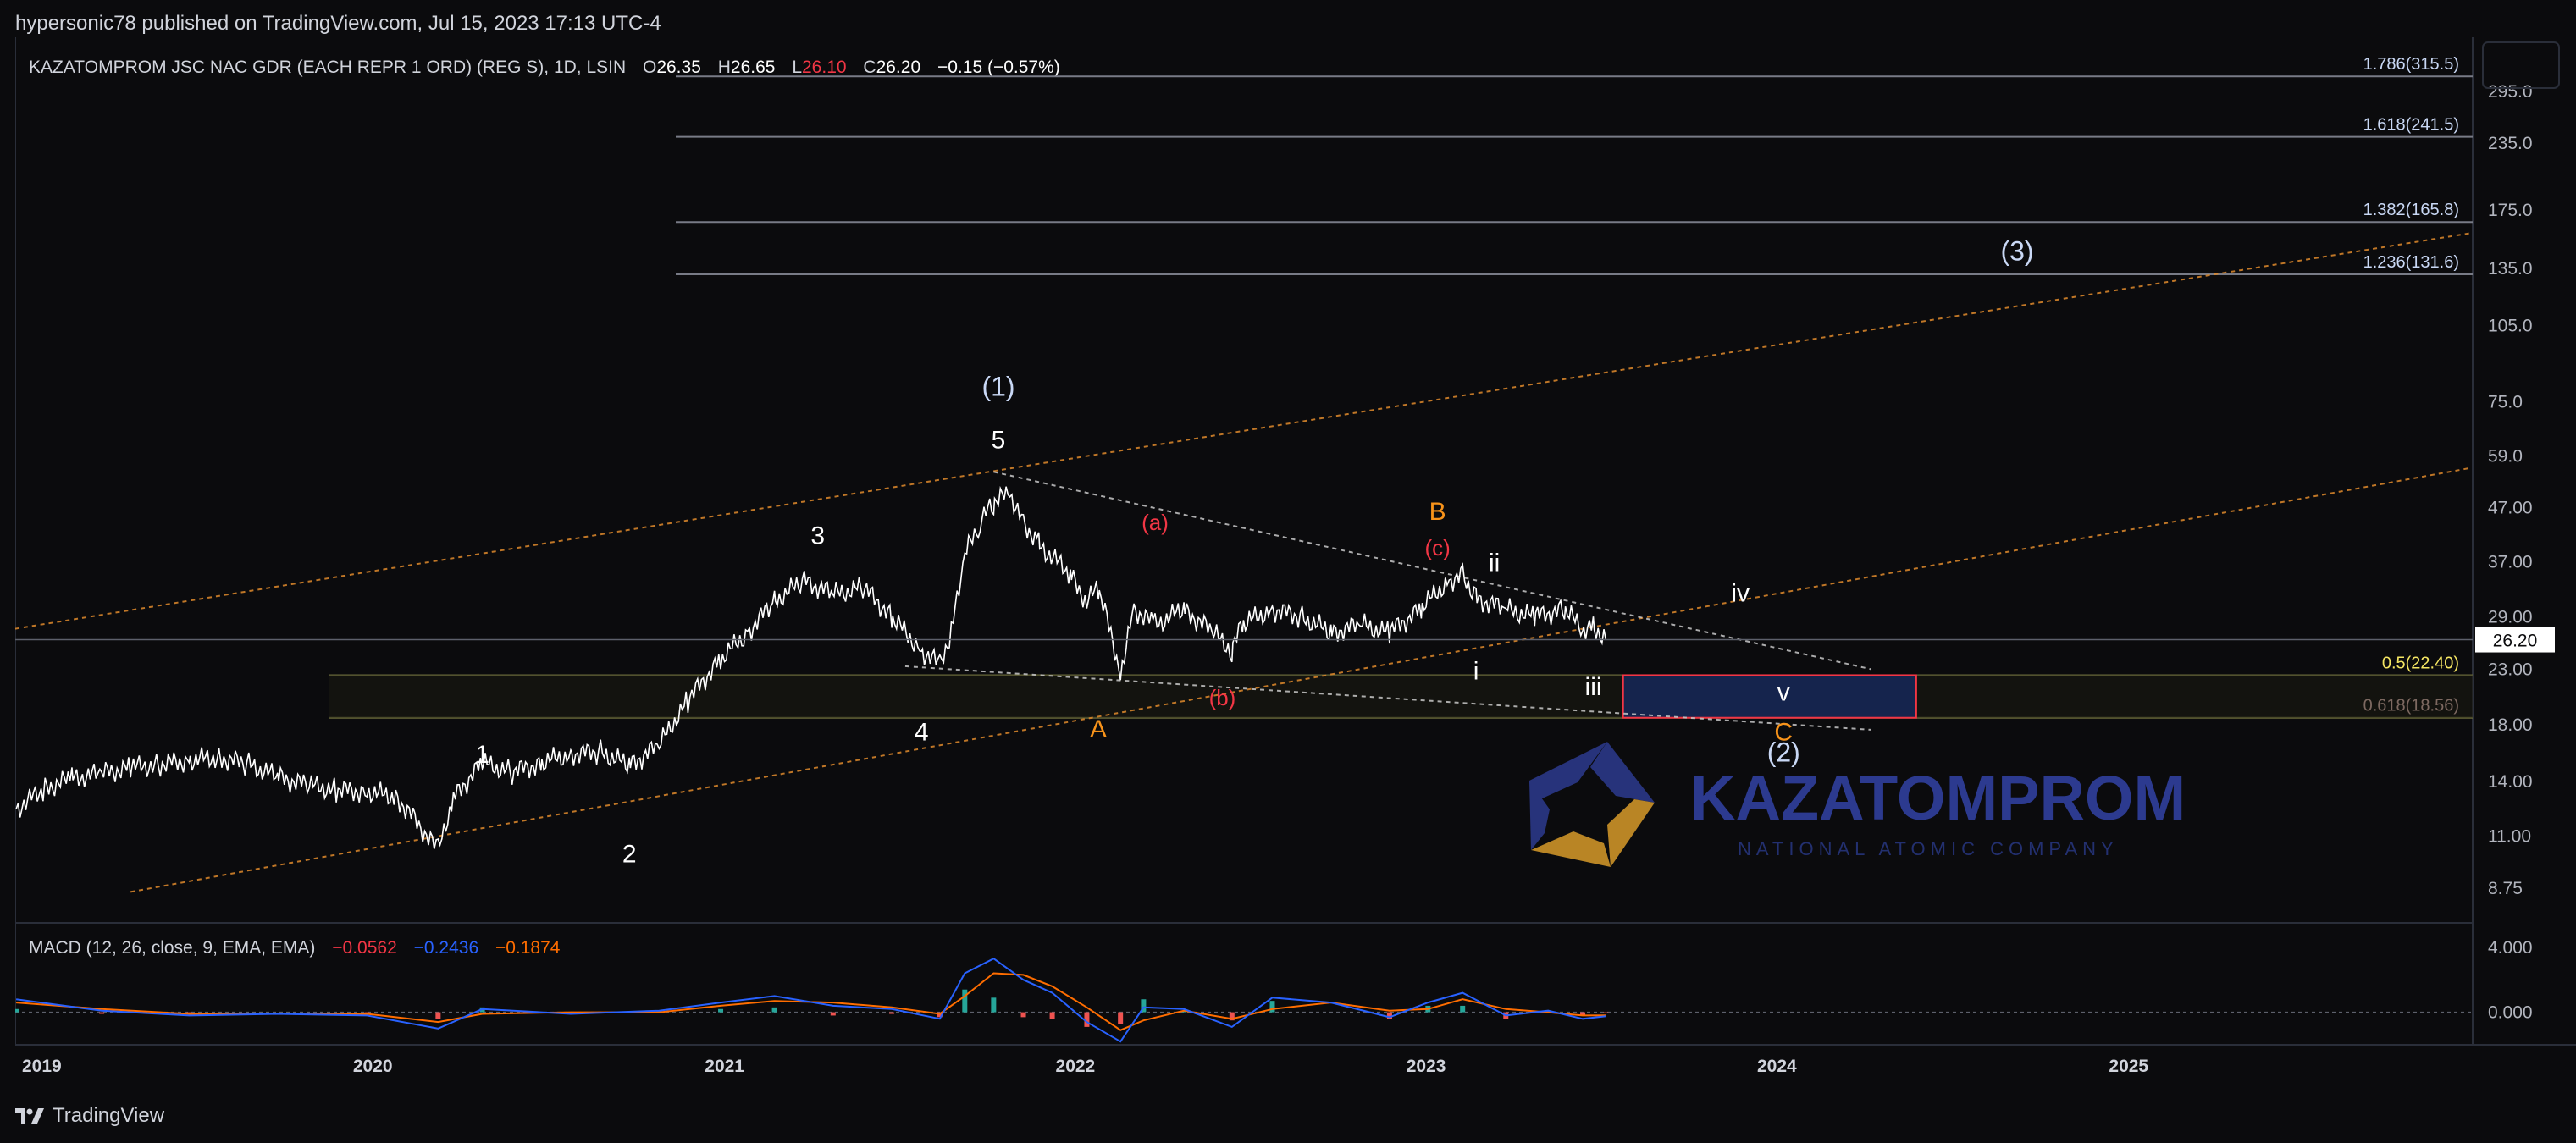 The width and height of the screenshot is (2576, 1143). I want to click on macd-tick-label: 0.000, so click(2510, 1013).